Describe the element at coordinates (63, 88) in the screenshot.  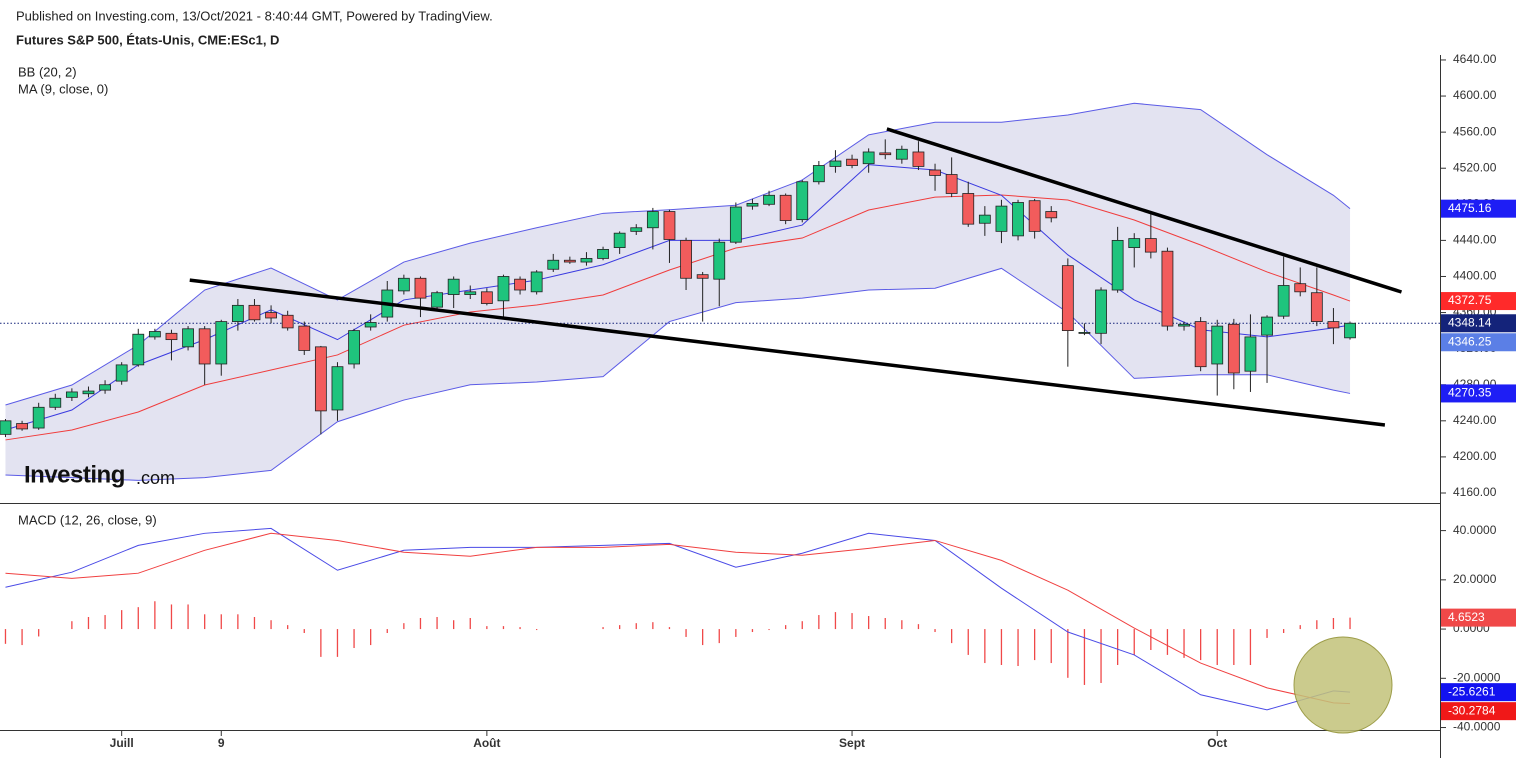
I see `indicator-label: MA (9, close, 0)` at that location.